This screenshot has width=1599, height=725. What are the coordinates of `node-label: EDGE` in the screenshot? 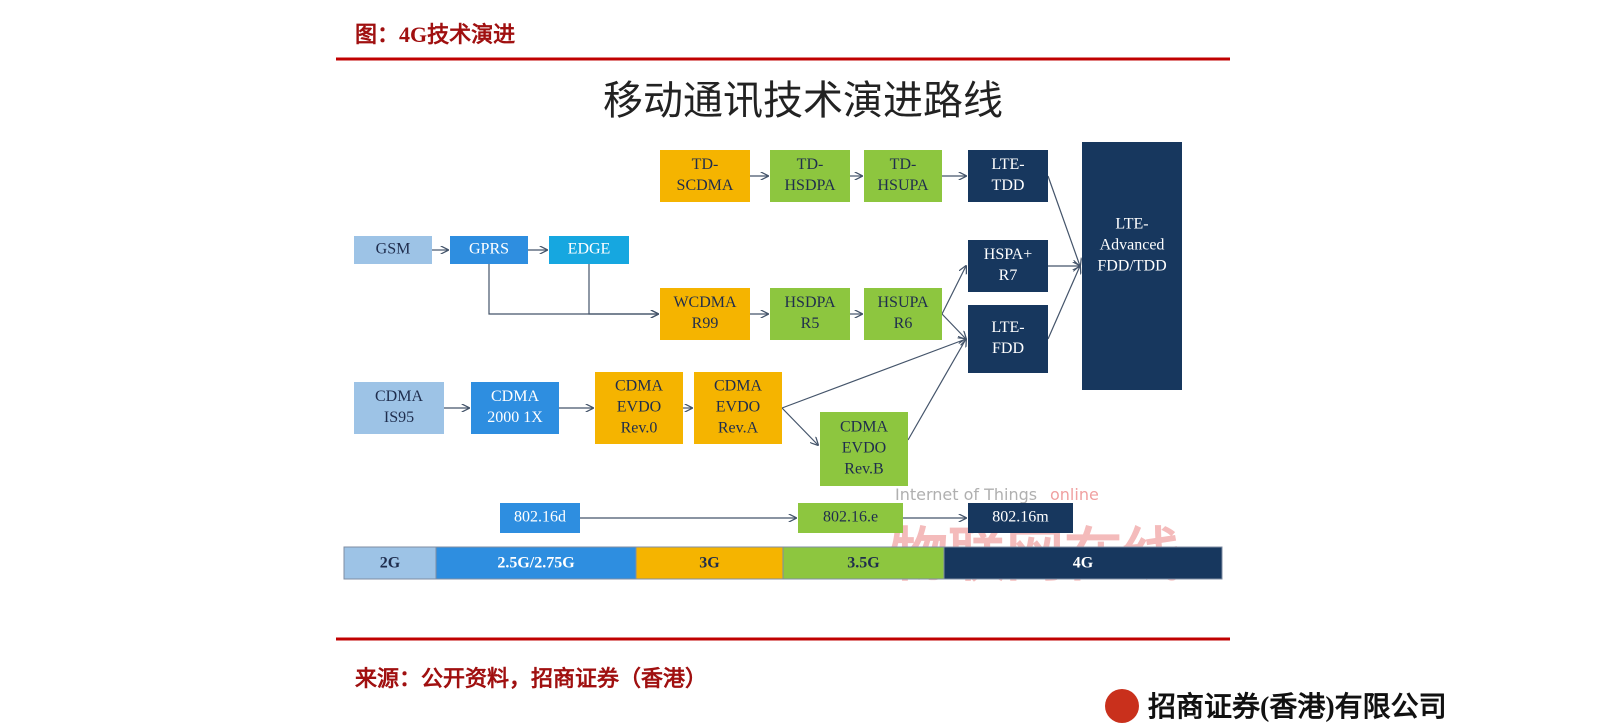 It's located at (589, 249).